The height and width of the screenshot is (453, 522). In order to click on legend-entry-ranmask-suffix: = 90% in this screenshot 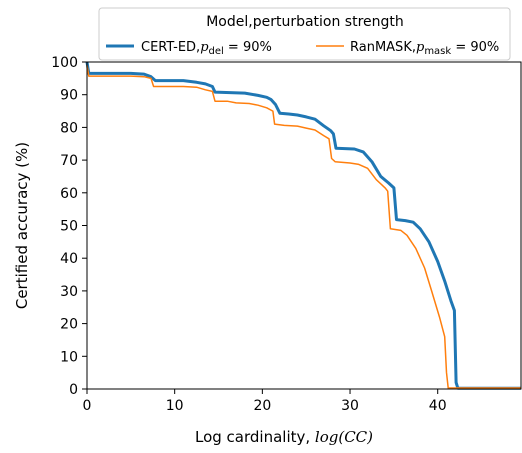, I will do `click(475, 47)`.